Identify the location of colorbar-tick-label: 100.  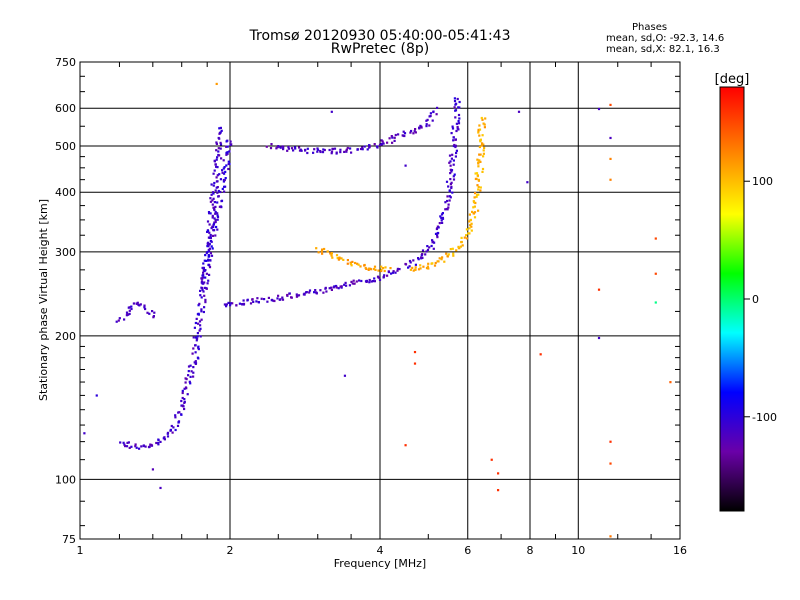
(762, 181).